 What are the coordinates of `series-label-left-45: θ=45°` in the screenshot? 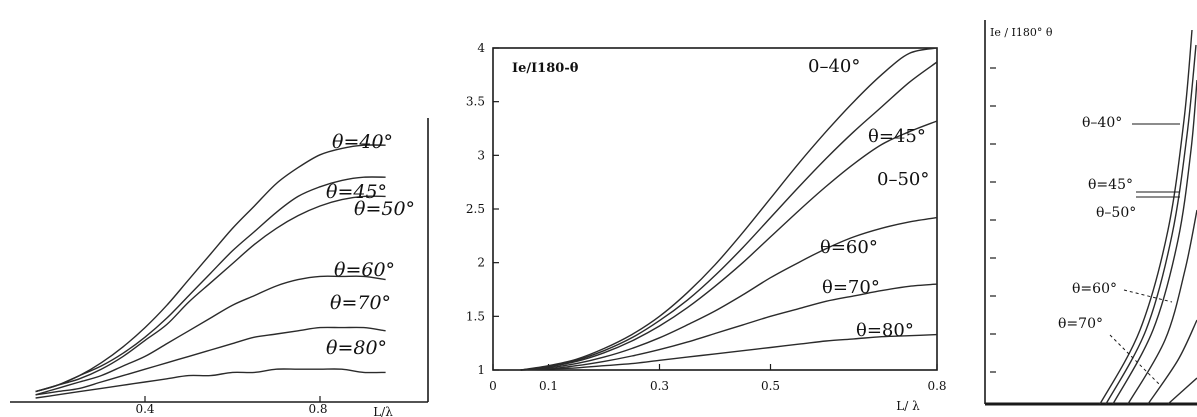 It's located at (356, 192).